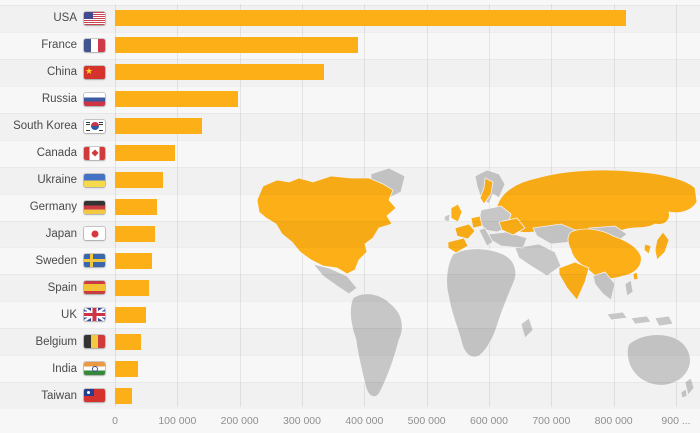  Describe the element at coordinates (94, 99) in the screenshot. I see `flag-ru-icon` at that location.